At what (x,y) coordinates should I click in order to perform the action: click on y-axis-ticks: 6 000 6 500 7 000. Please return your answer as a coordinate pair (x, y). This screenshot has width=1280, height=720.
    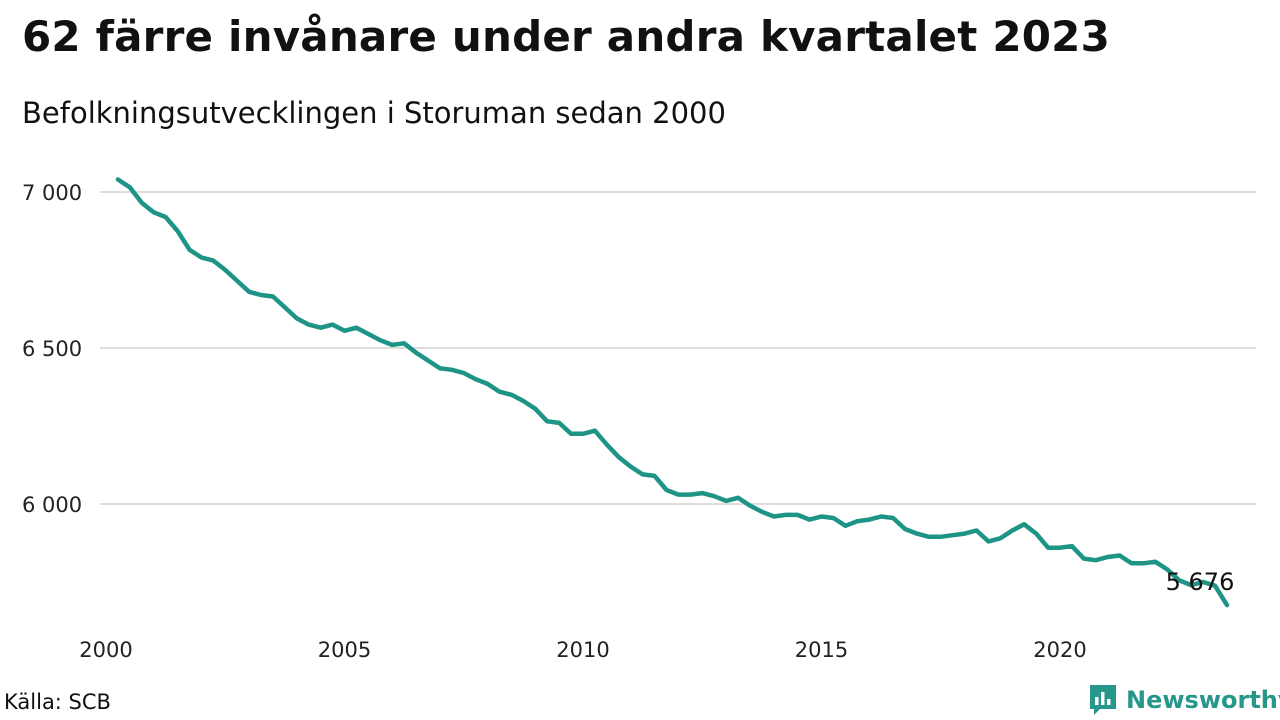
    Looking at the image, I should click on (52, 349).